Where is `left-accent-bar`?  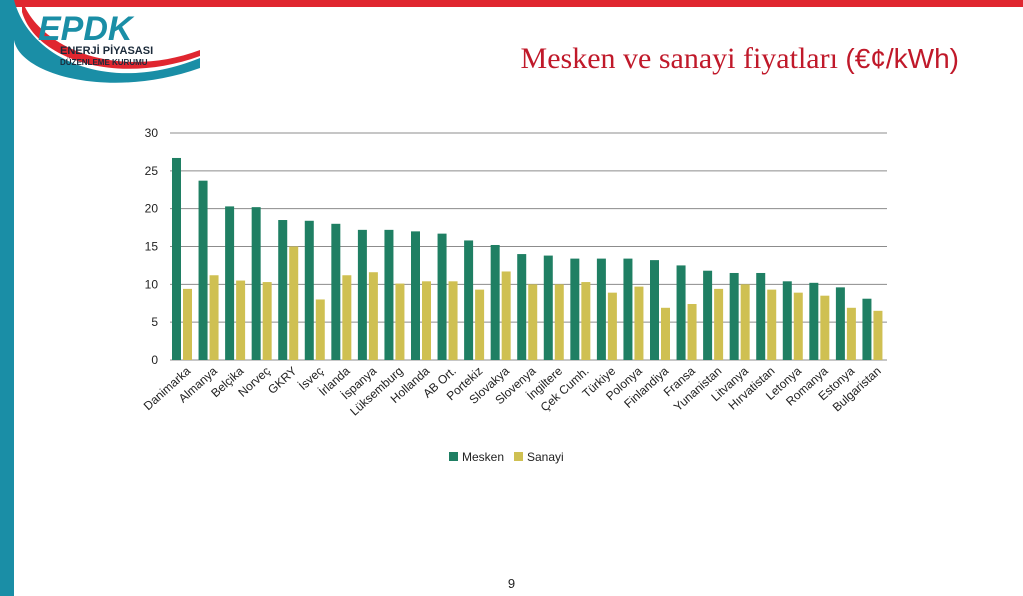 left-accent-bar is located at coordinates (7, 298).